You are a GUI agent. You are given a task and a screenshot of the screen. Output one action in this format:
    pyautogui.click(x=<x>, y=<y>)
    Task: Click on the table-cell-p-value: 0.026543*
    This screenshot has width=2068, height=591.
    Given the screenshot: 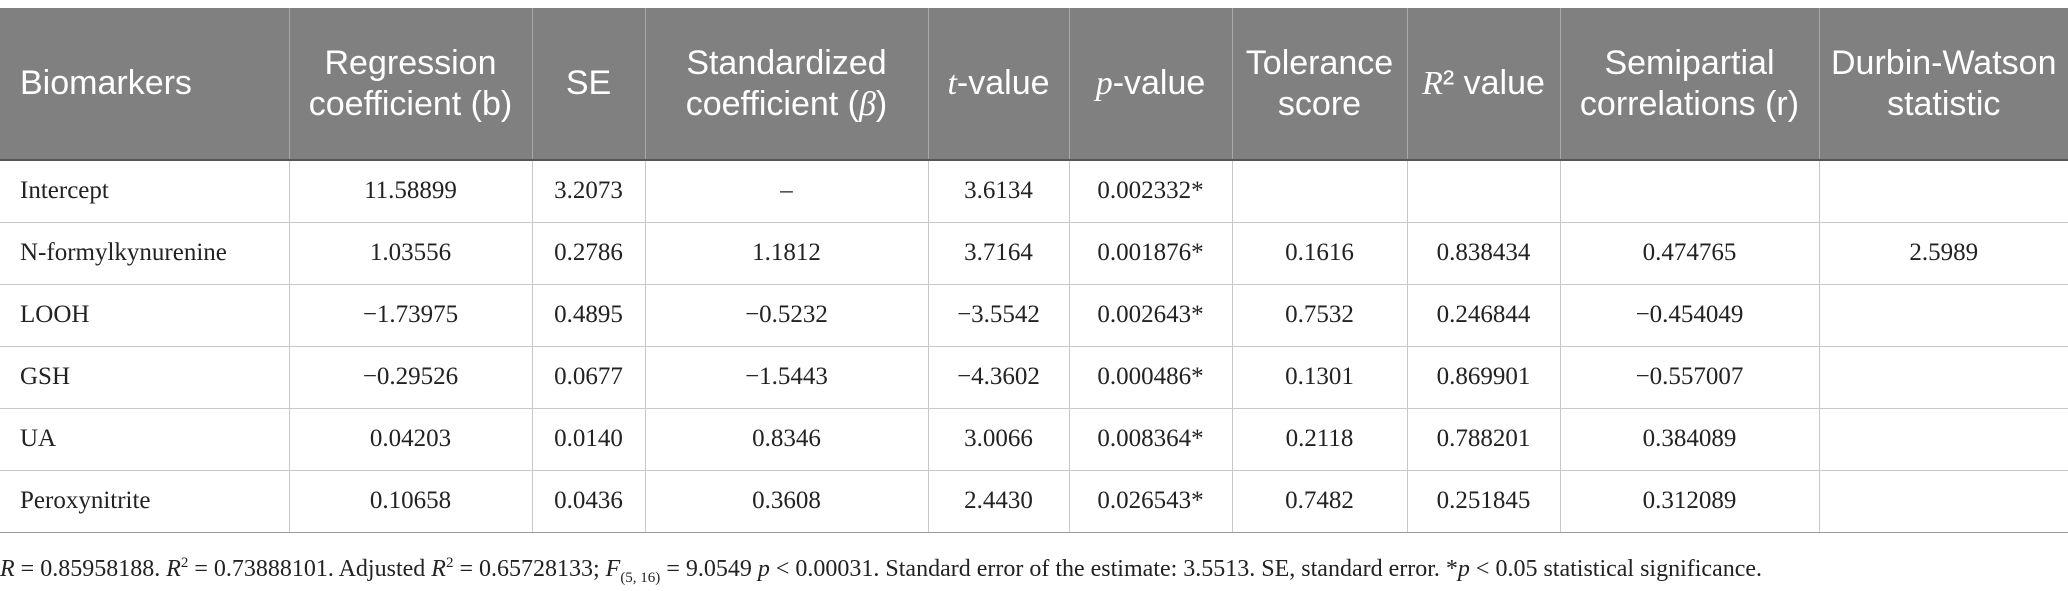 What is the action you would take?
    pyautogui.click(x=1151, y=501)
    